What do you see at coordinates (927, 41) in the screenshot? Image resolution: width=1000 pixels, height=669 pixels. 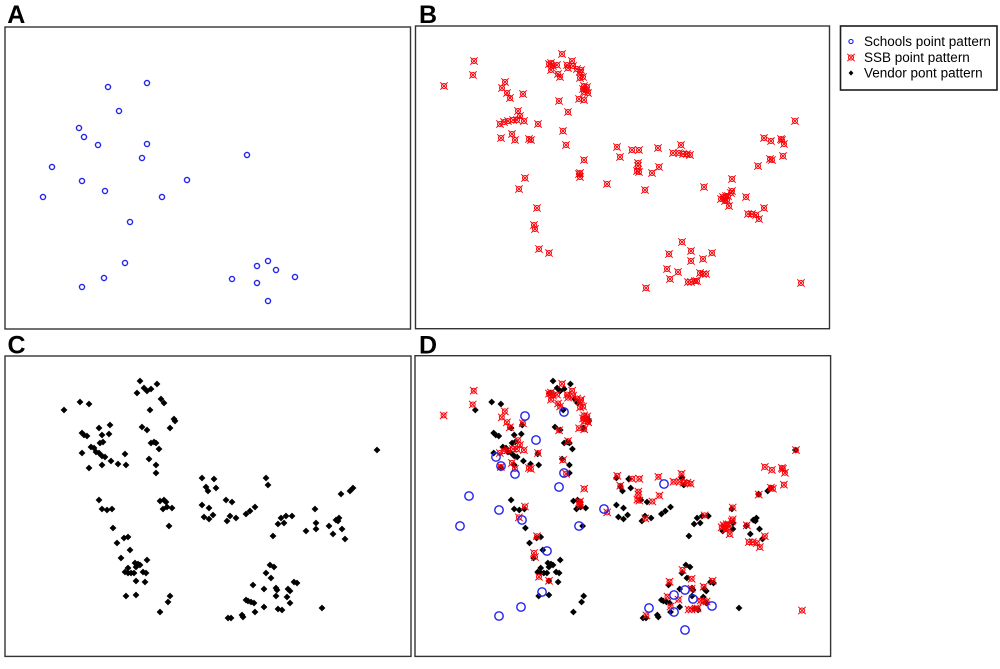 I see `svg-text: Schools point pattern` at bounding box center [927, 41].